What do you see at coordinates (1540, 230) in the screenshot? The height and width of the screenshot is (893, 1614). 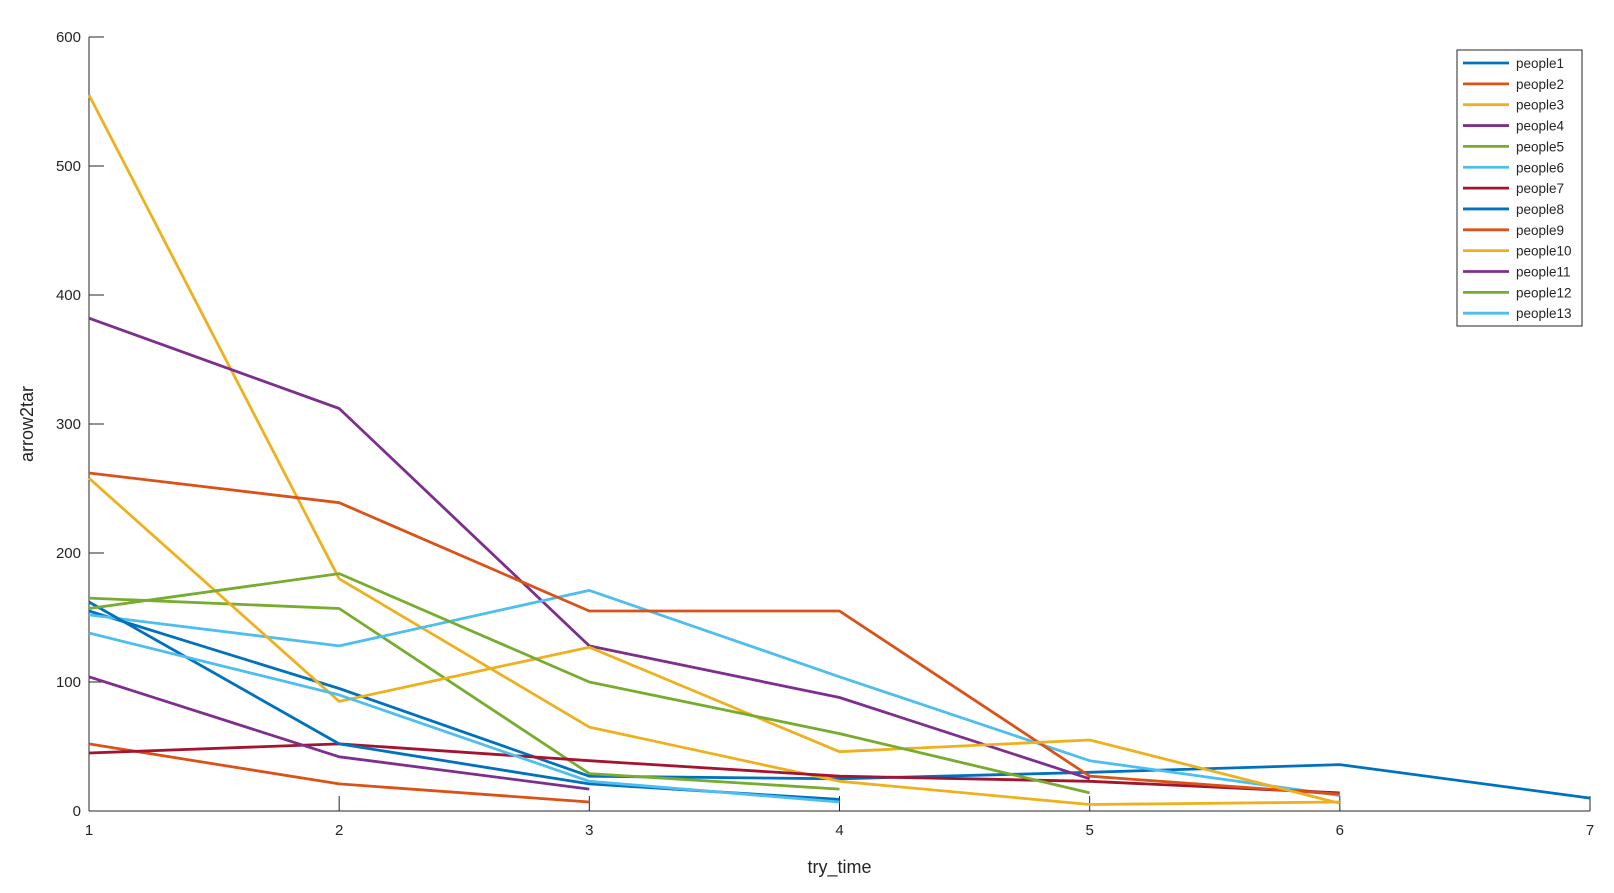 I see `legend-label: people9` at bounding box center [1540, 230].